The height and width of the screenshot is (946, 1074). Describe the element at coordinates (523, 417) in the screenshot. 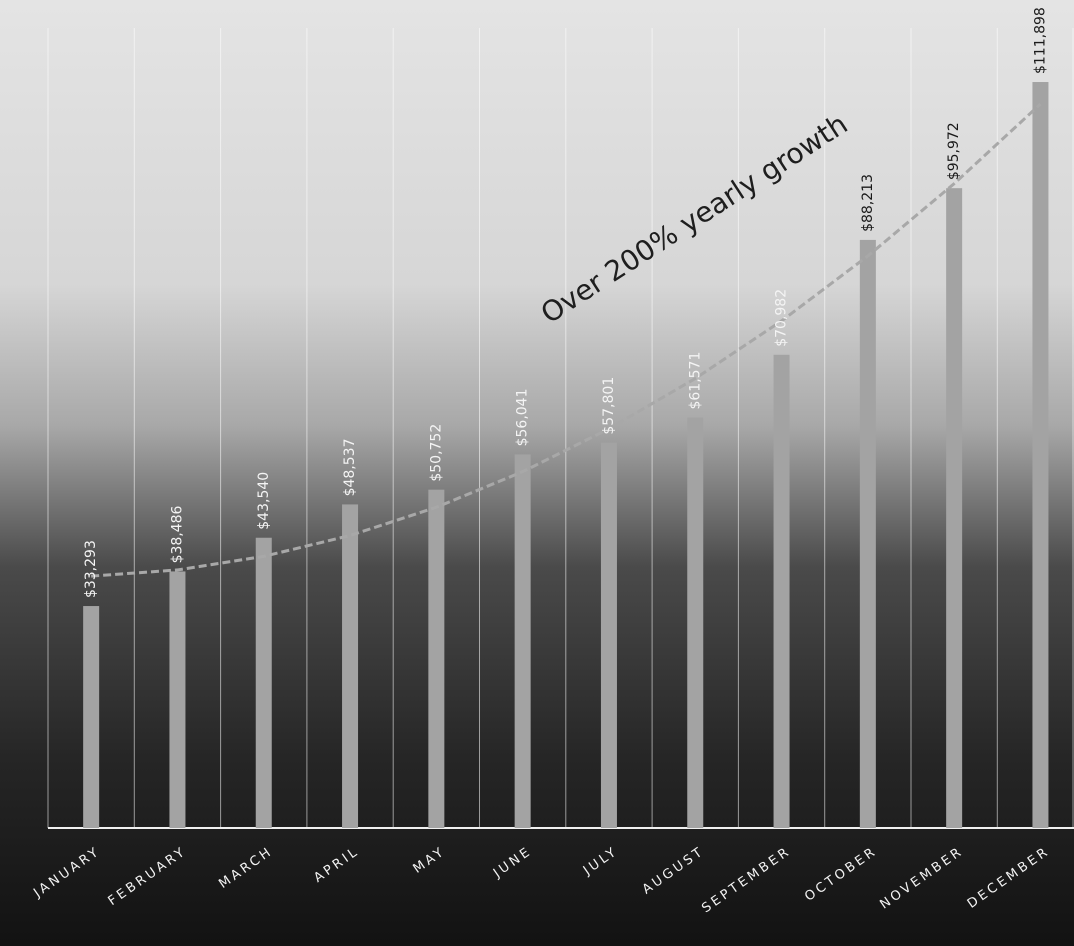

I see `value-label: $56,041` at that location.